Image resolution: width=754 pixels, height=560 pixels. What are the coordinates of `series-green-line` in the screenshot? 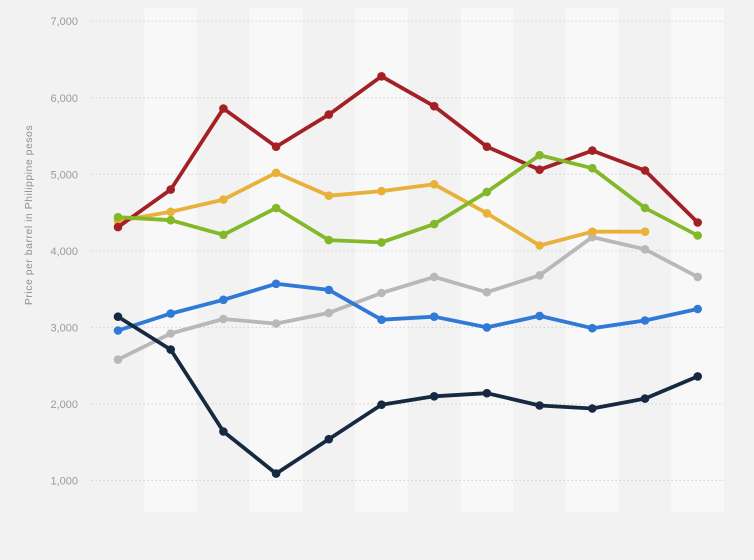 It's located at (408, 199).